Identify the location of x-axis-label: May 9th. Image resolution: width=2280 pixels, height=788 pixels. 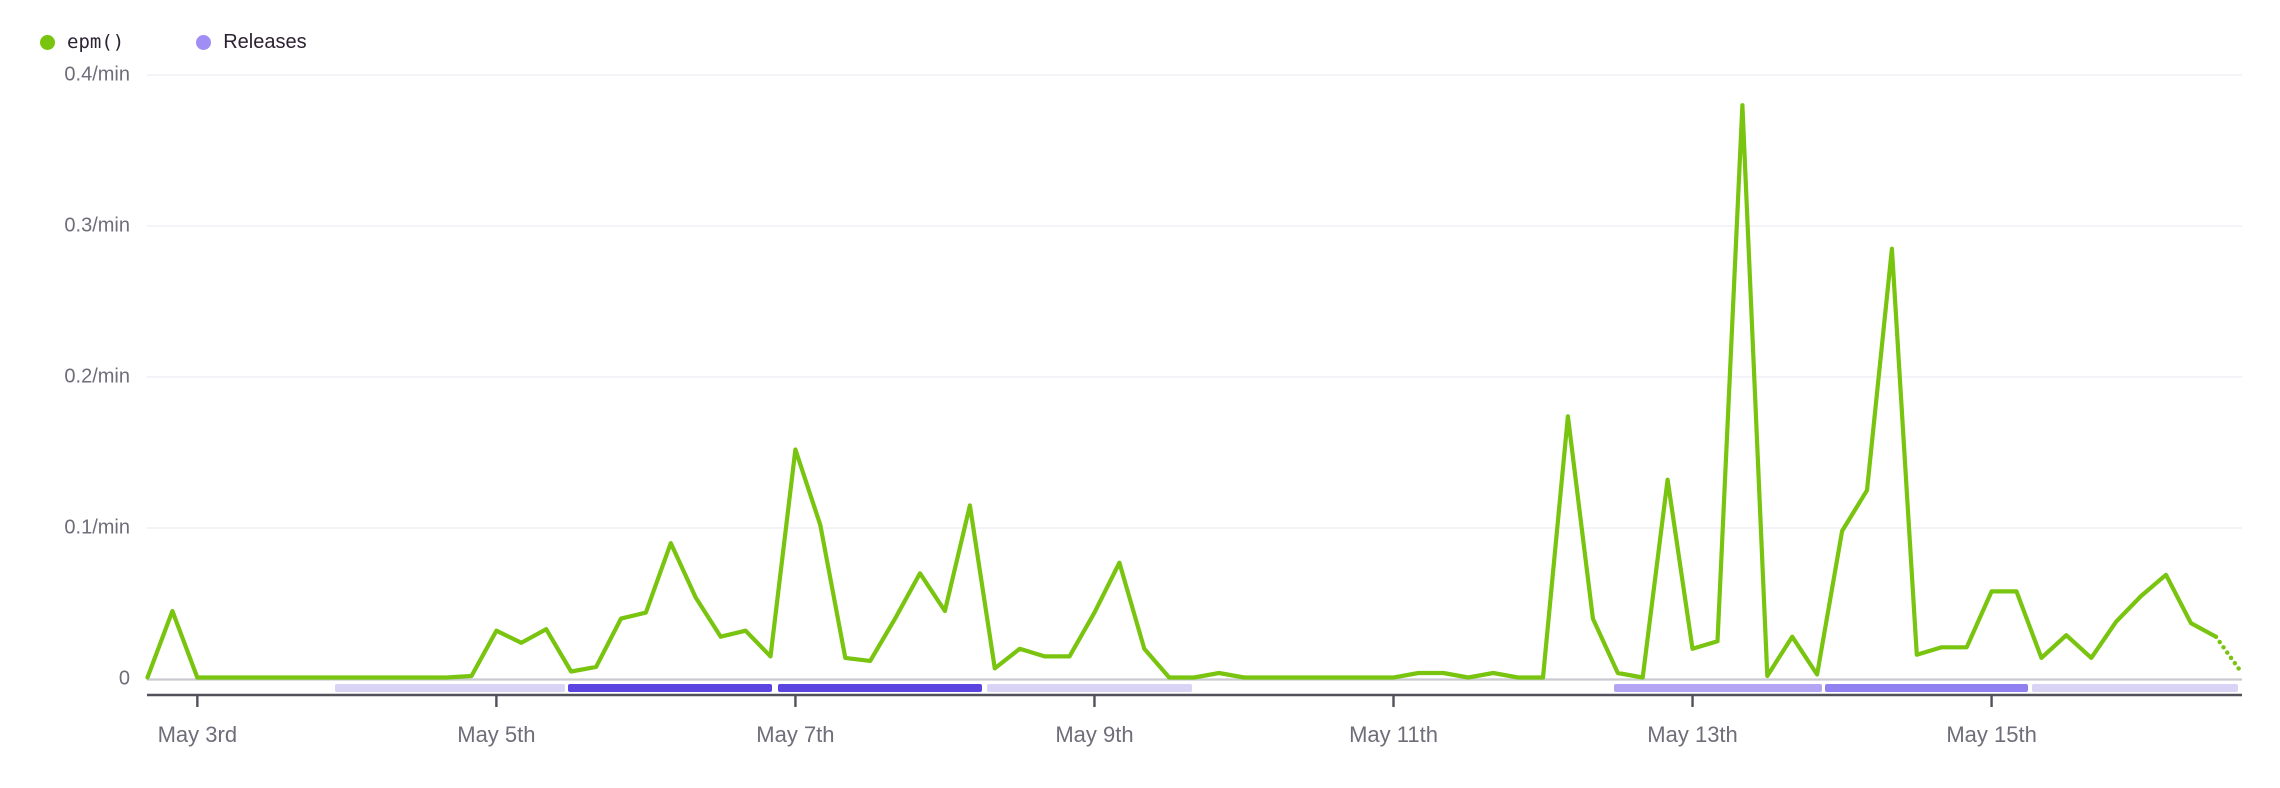
(1094, 734).